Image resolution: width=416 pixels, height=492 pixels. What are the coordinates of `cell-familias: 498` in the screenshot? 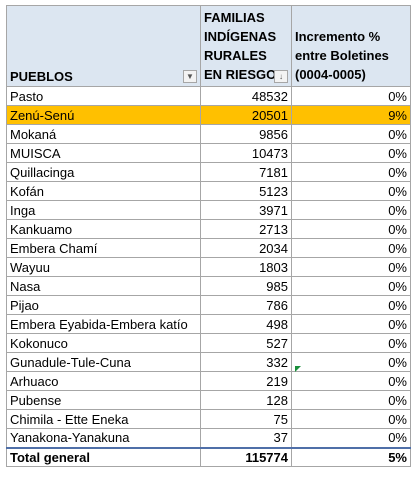 It's located at (246, 324).